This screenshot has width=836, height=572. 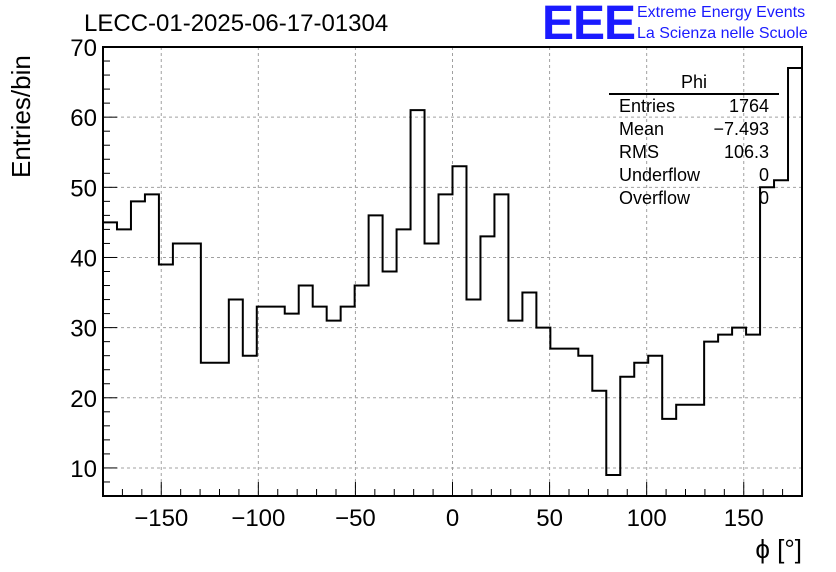 What do you see at coordinates (83, 469) in the screenshot?
I see `y-tick-label: 10` at bounding box center [83, 469].